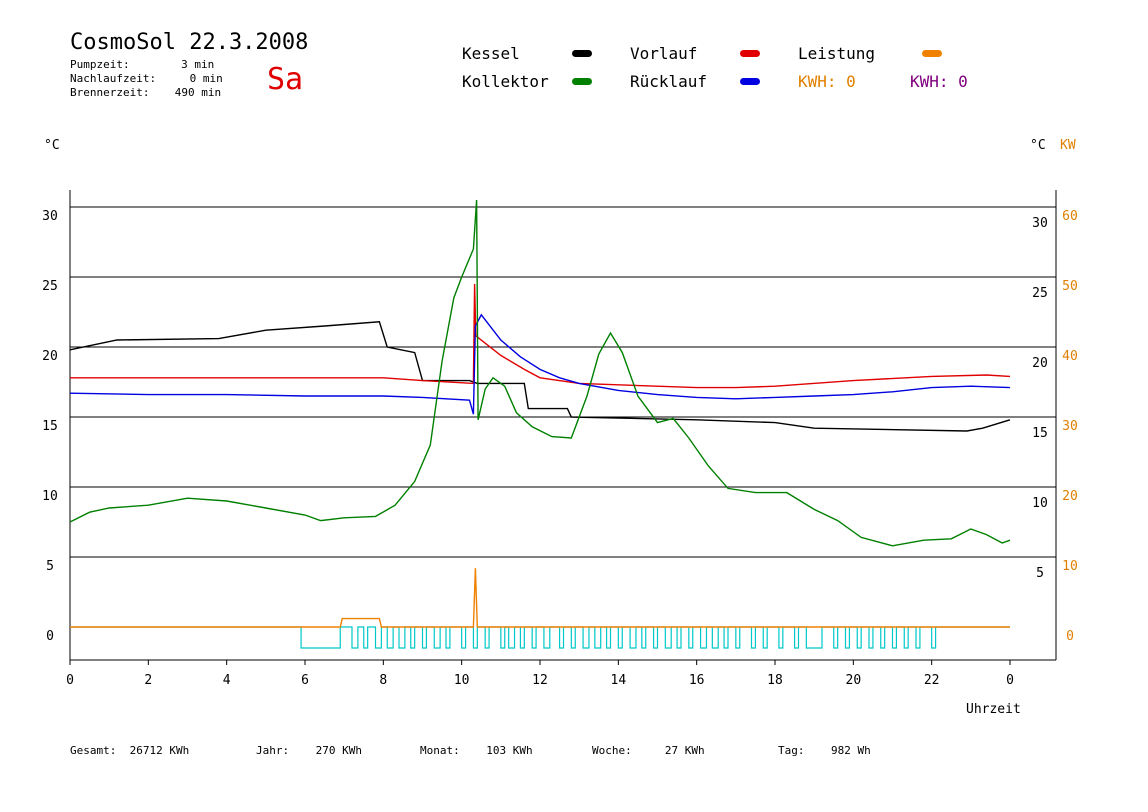 The height and width of the screenshot is (812, 1148). I want to click on legend-vorlauf-swatch, so click(750, 53).